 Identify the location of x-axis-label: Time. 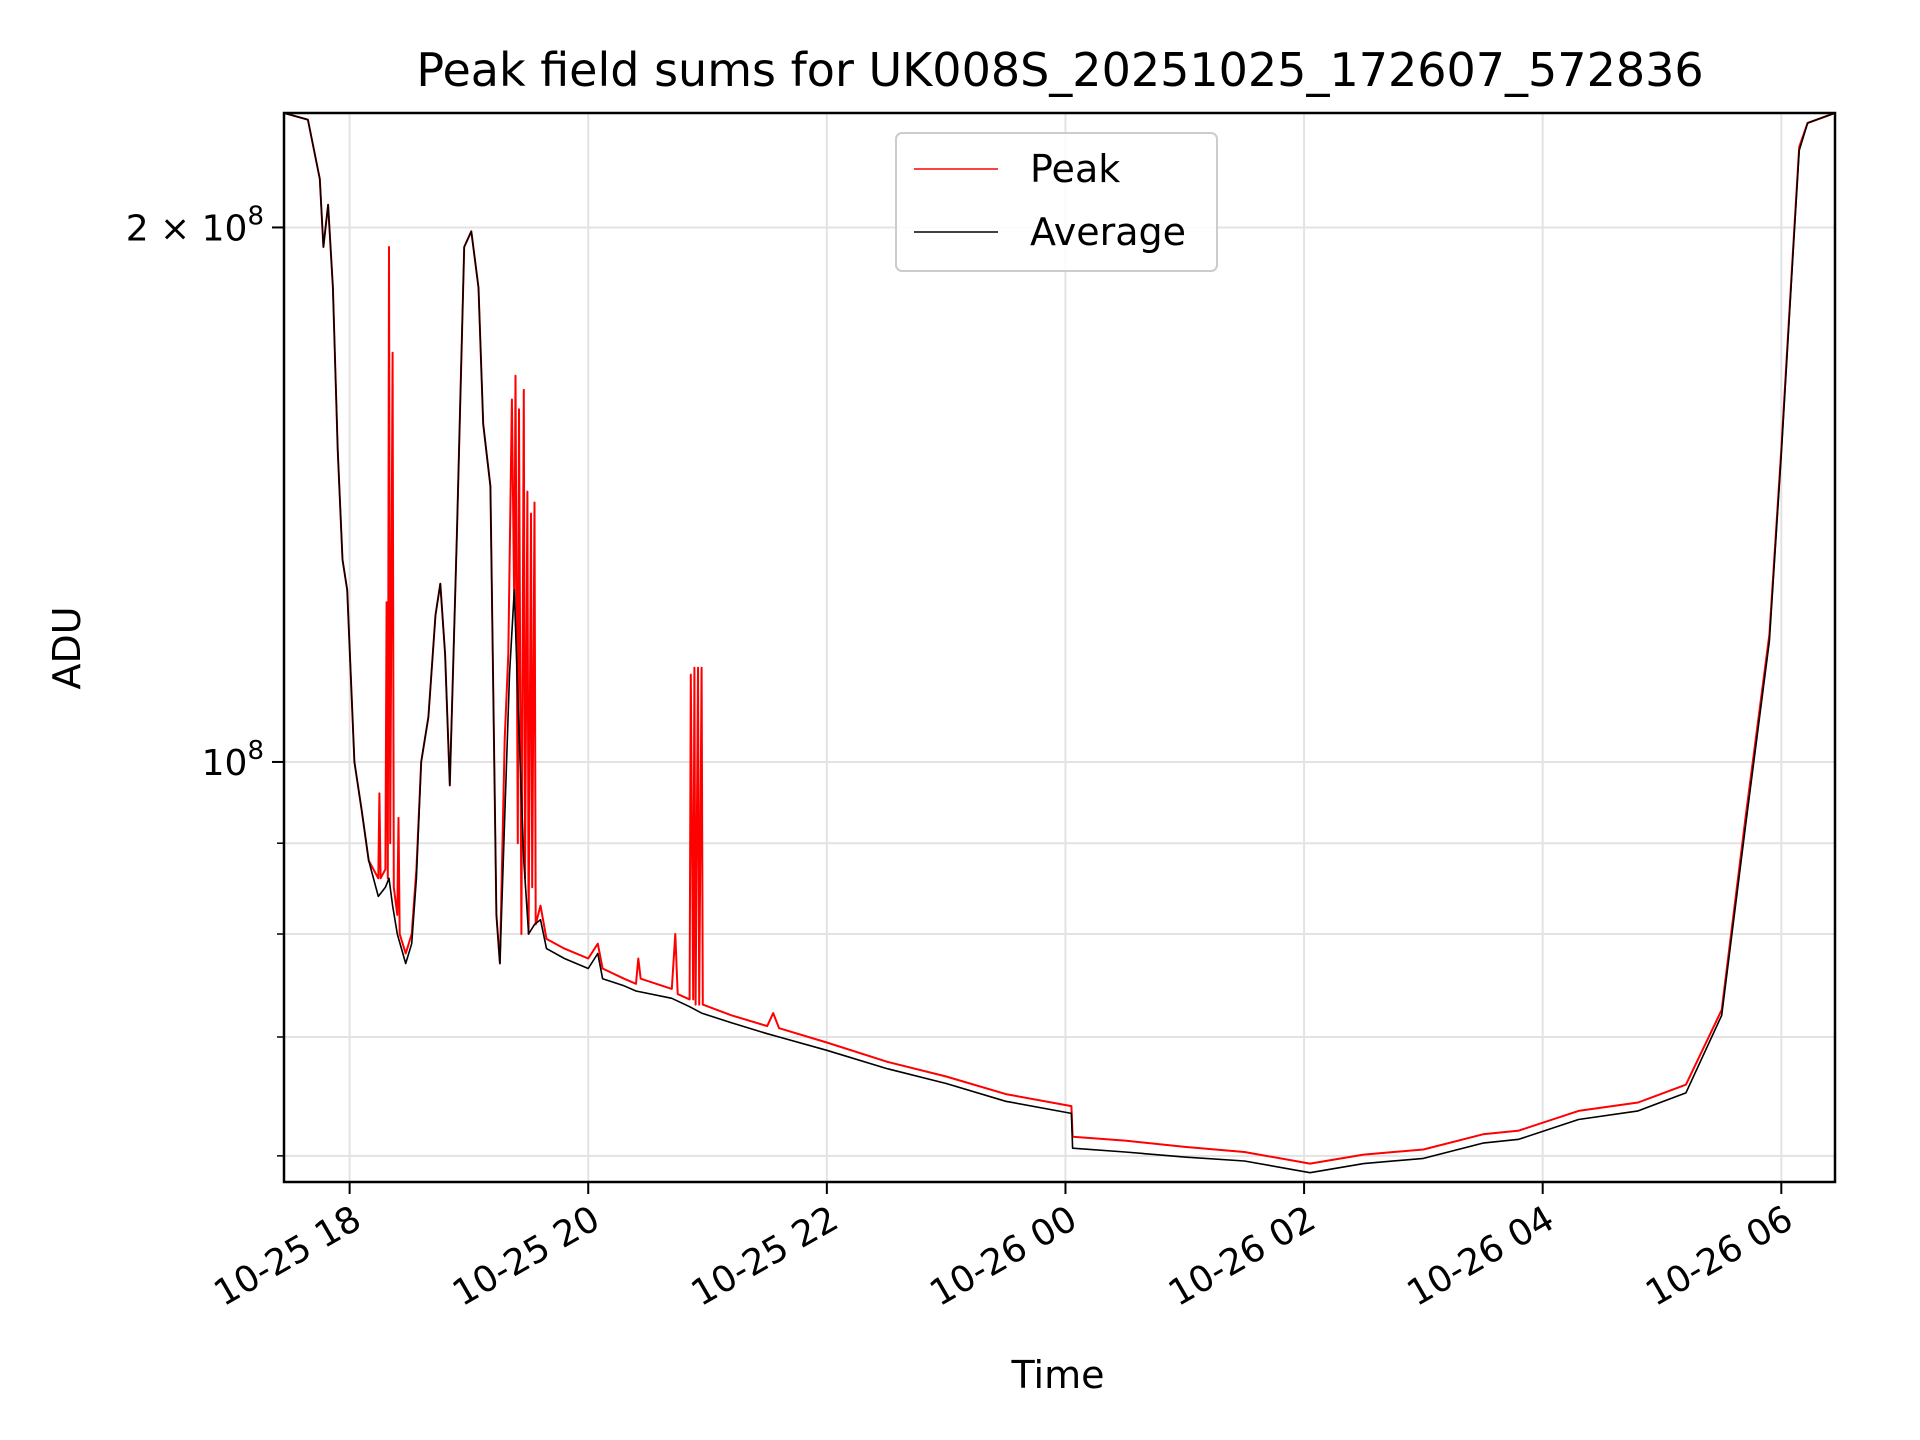
(1058, 1375).